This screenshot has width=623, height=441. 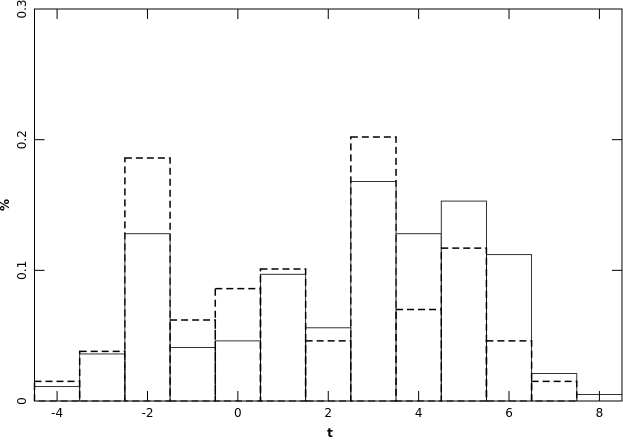 What do you see at coordinates (330, 433) in the screenshot?
I see `x-axis-label: t` at bounding box center [330, 433].